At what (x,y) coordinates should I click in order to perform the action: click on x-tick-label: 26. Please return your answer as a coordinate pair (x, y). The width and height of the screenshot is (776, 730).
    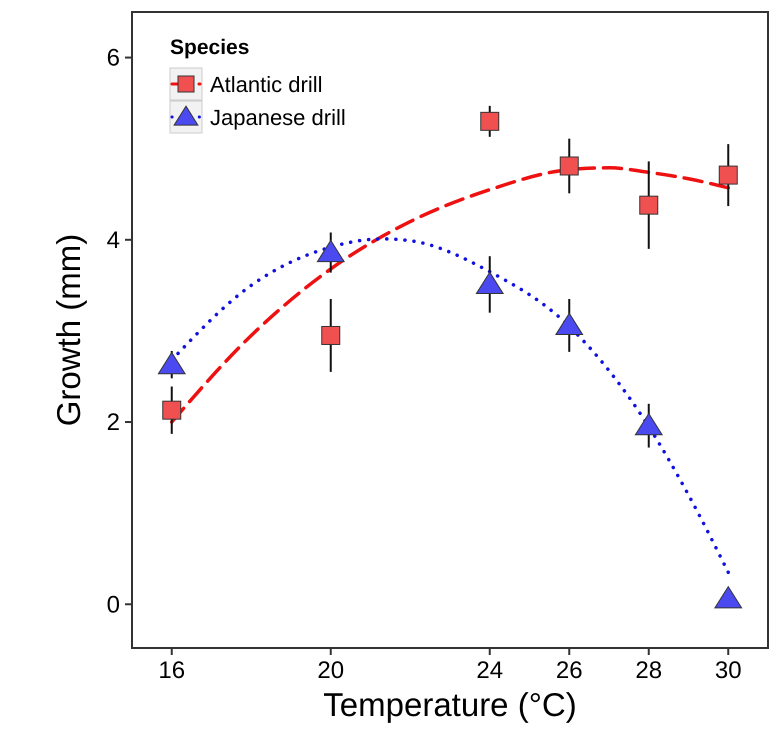
    Looking at the image, I should click on (569, 670).